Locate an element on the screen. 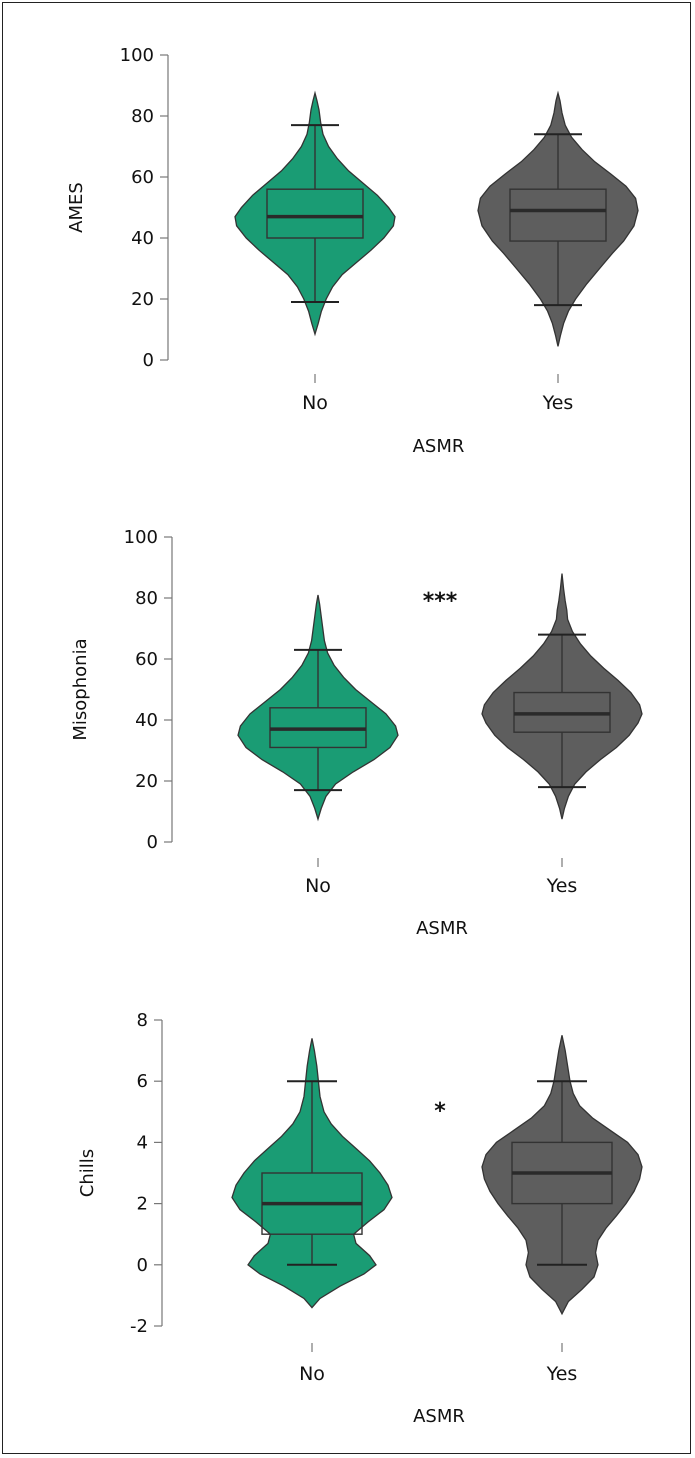  y-tick-label: 4 is located at coordinates (142, 1142).